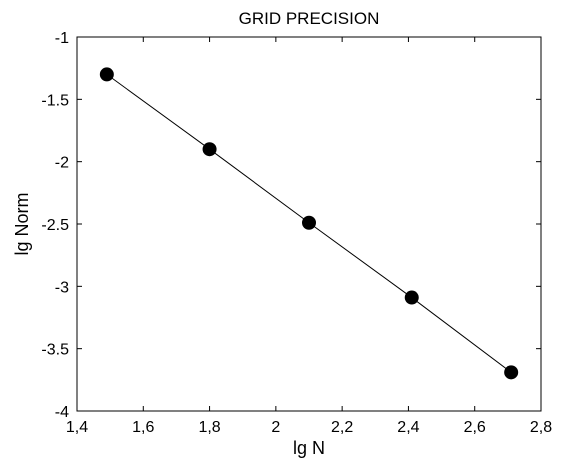  What do you see at coordinates (275, 427) in the screenshot?
I see `x-tick-label: 2` at bounding box center [275, 427].